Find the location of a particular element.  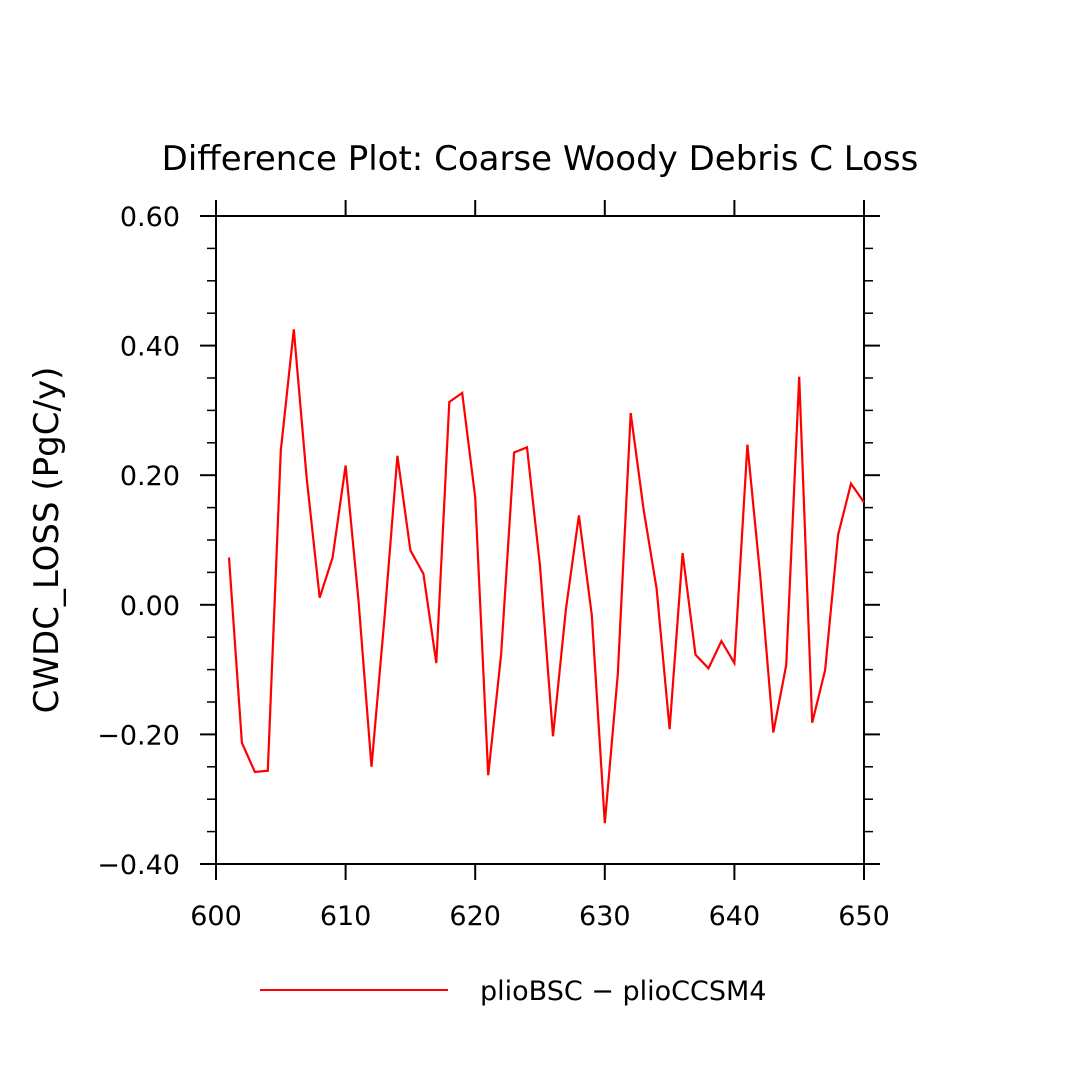

y-tick-label: 0.60 is located at coordinates (150, 217).